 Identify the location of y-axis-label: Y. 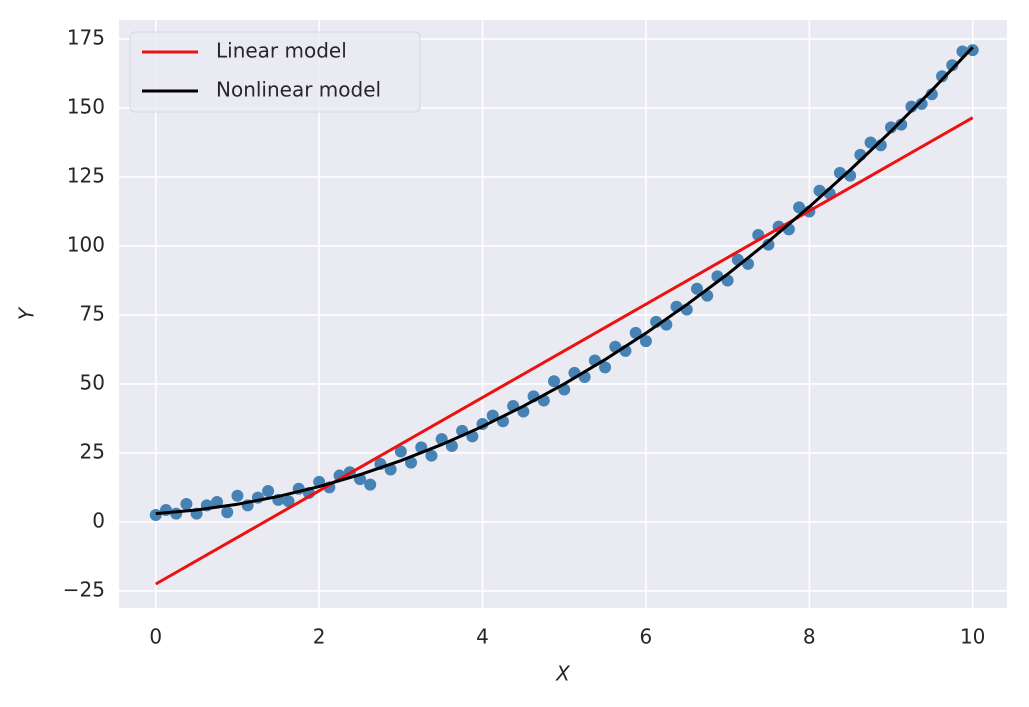
(27, 313).